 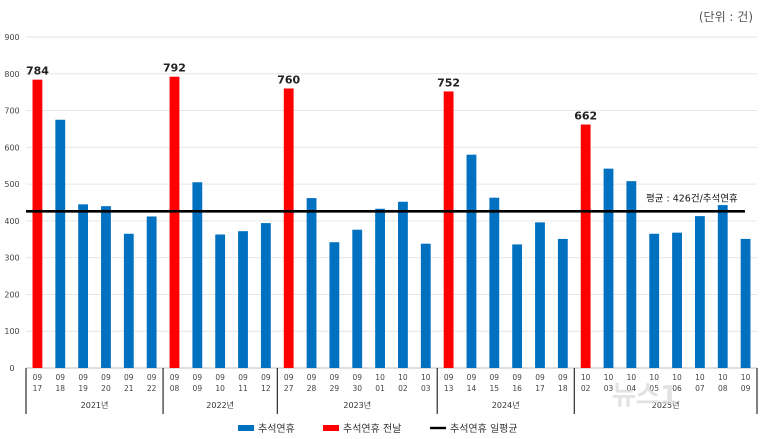 I want to click on legend-label: 추석연휴, so click(x=276, y=429).